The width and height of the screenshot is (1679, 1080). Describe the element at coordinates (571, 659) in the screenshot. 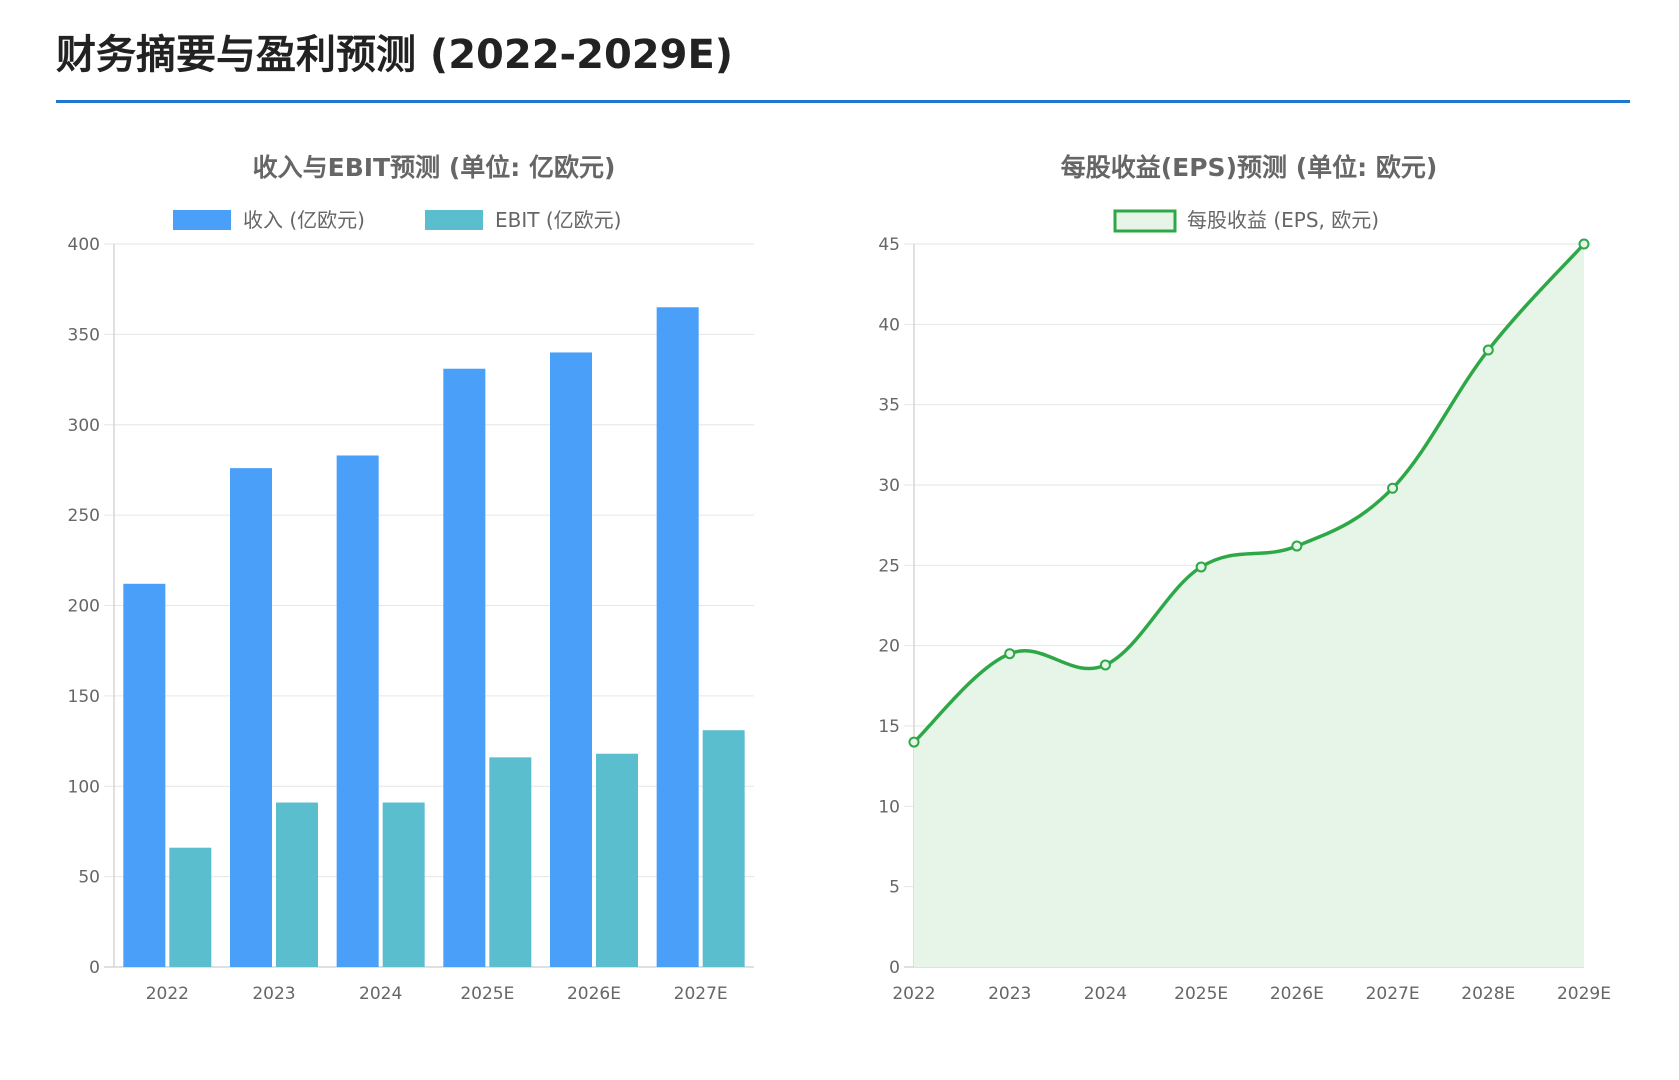

I see `revenue-bar-2026E` at that location.